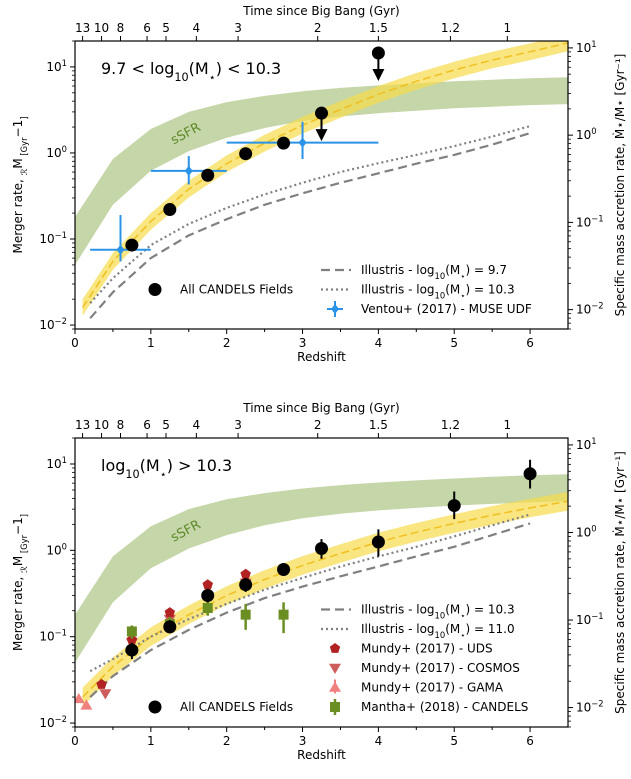 Image resolution: width=631 pixels, height=779 pixels. I want to click on y2-tick-label-part: −1, so click(597, 616).